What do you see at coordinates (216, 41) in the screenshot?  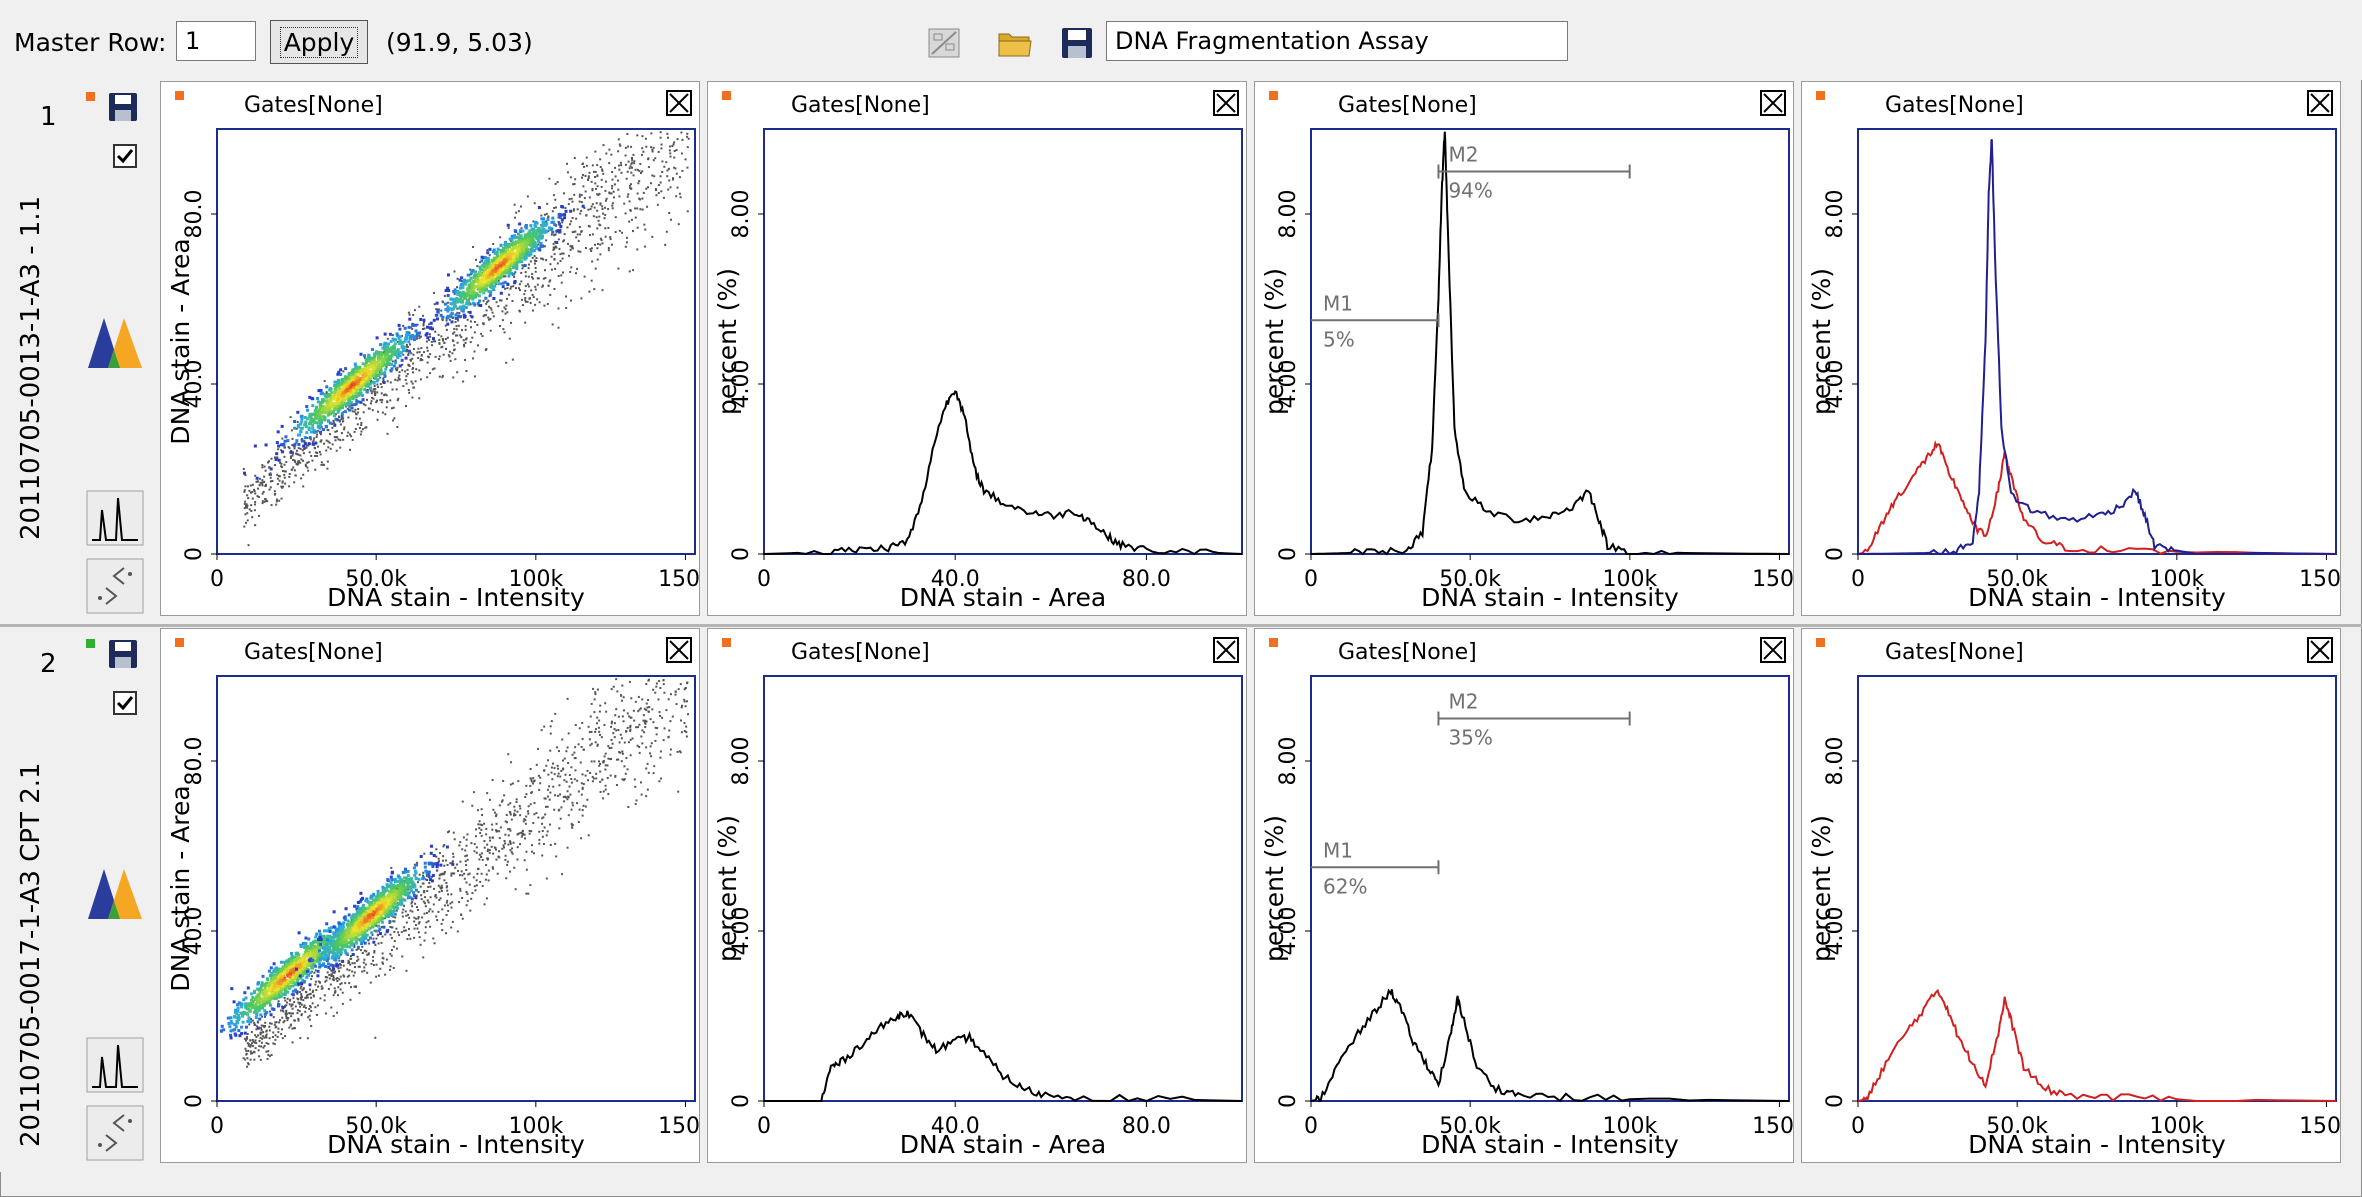 I see `master-row-input` at bounding box center [216, 41].